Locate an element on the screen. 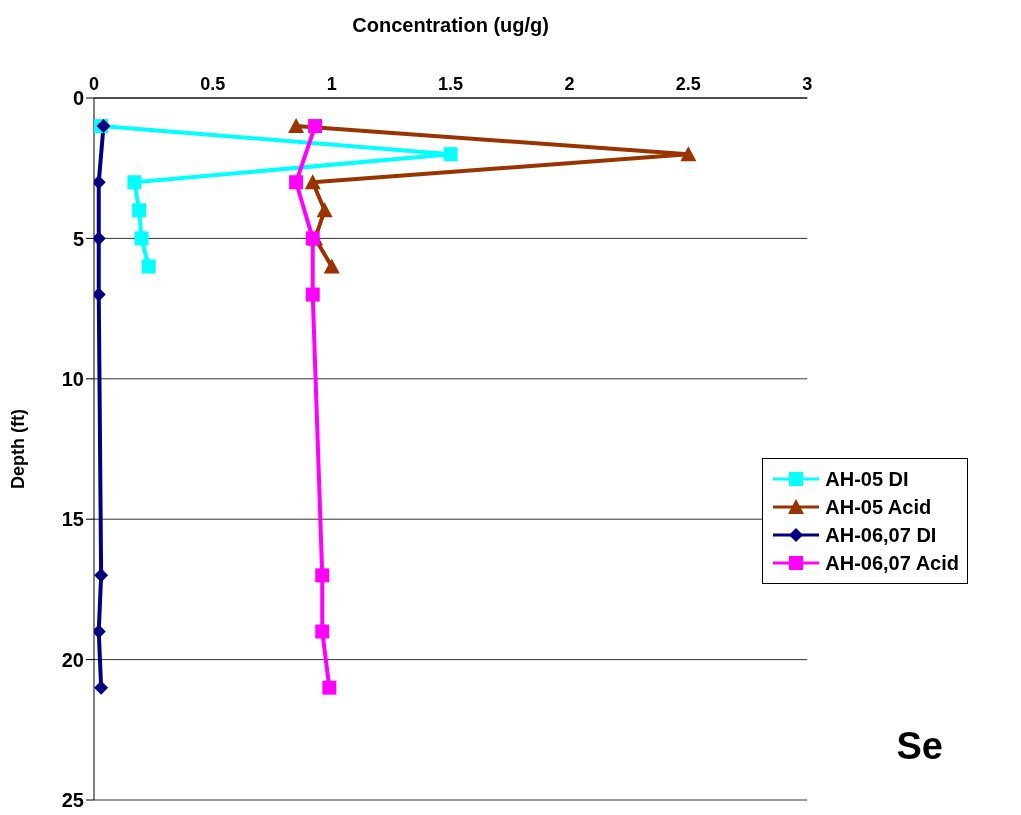  y-tick-label: 20 is located at coordinates (72, 659).